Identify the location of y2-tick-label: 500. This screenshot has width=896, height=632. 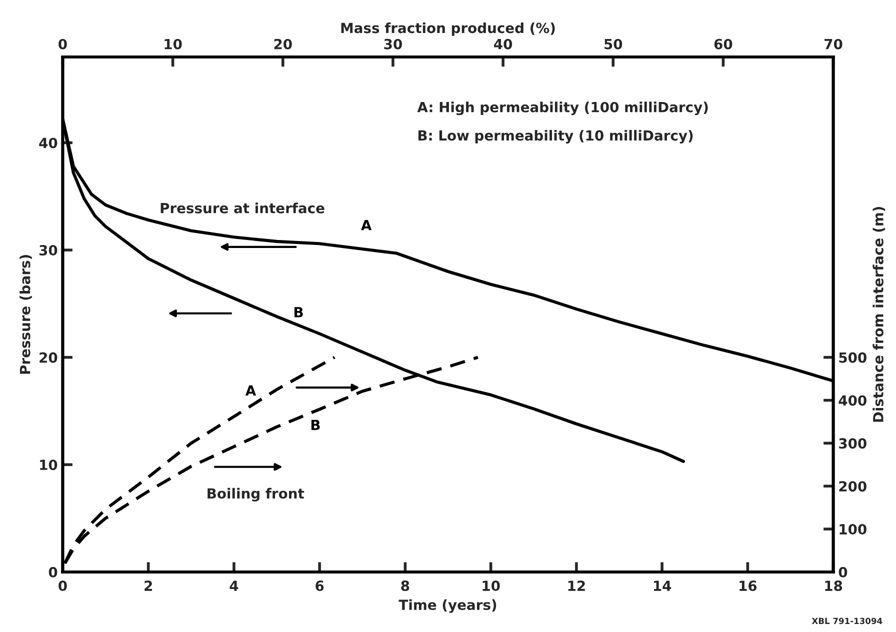
(852, 357).